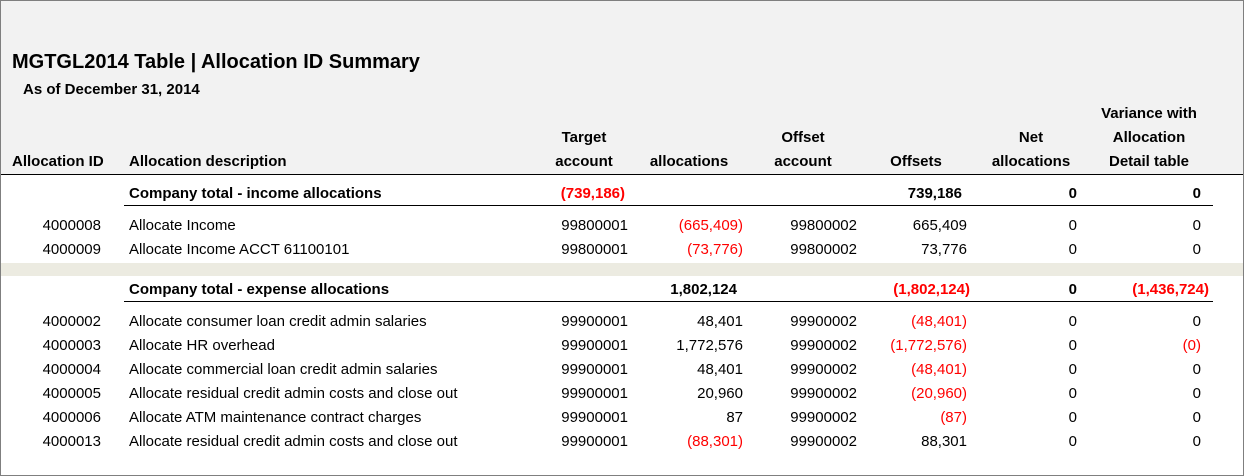 The width and height of the screenshot is (1244, 476). Describe the element at coordinates (71, 321) in the screenshot. I see `allocation-id-cell: 4000002` at that location.